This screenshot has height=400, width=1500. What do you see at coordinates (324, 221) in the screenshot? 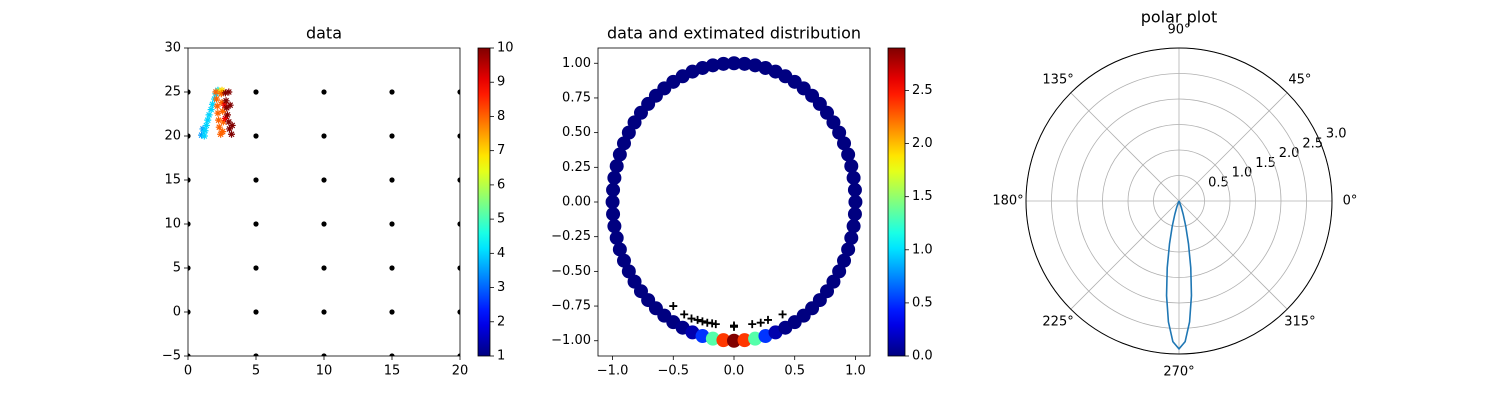
I see `plot-area` at bounding box center [324, 221].